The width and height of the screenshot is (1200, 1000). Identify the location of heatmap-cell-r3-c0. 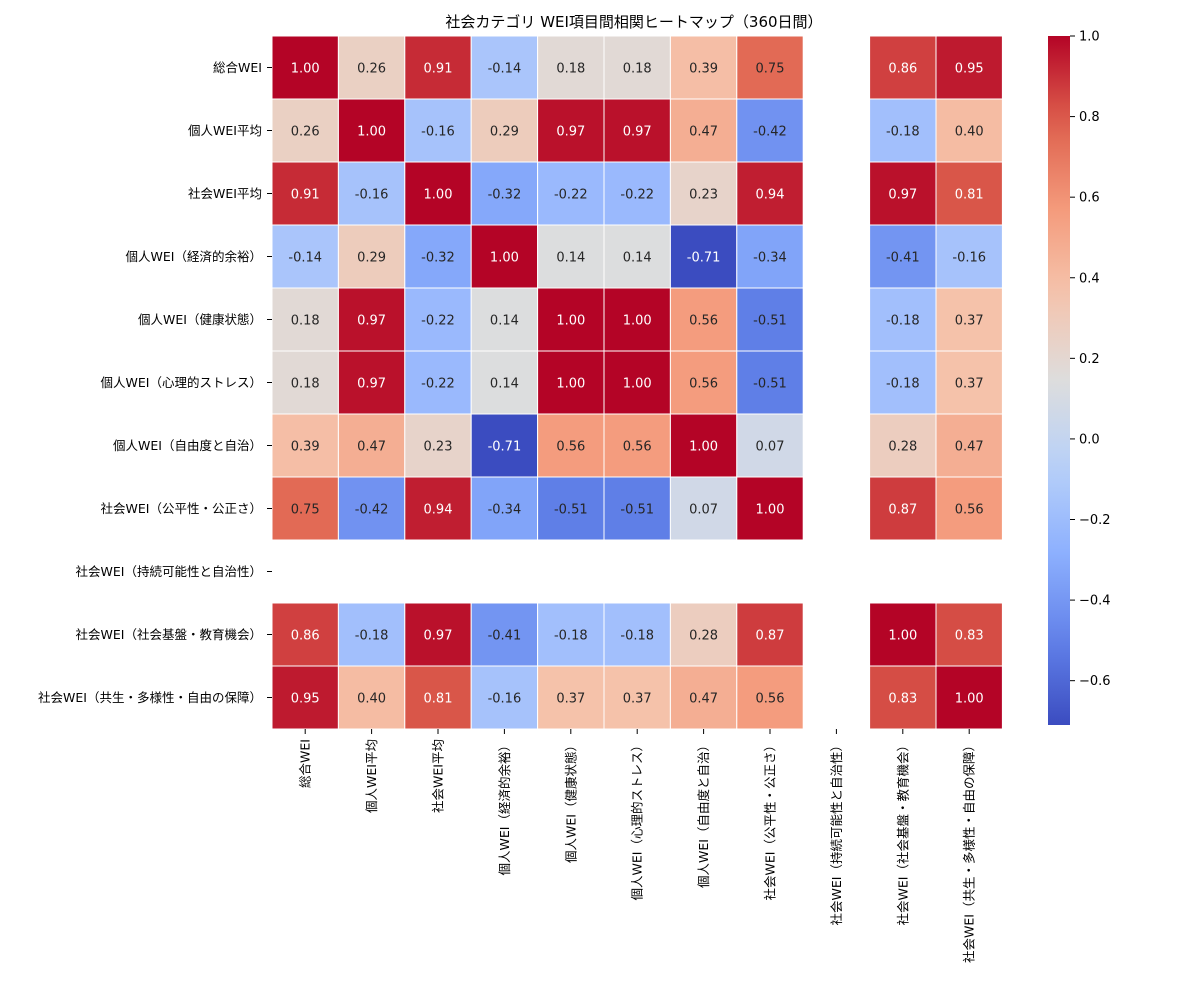
(305, 256).